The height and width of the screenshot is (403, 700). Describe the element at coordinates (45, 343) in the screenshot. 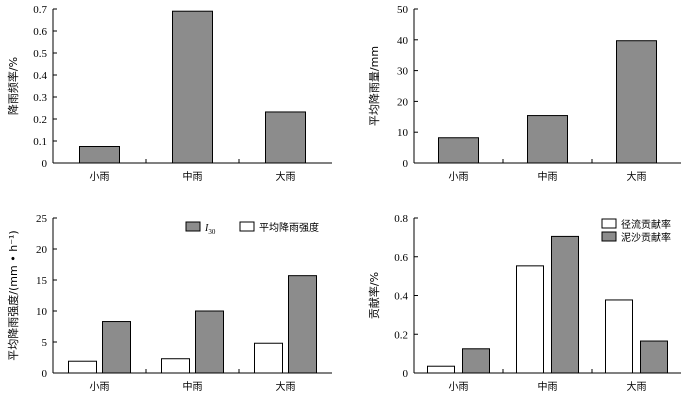

I see `y-tick-label: 5` at that location.